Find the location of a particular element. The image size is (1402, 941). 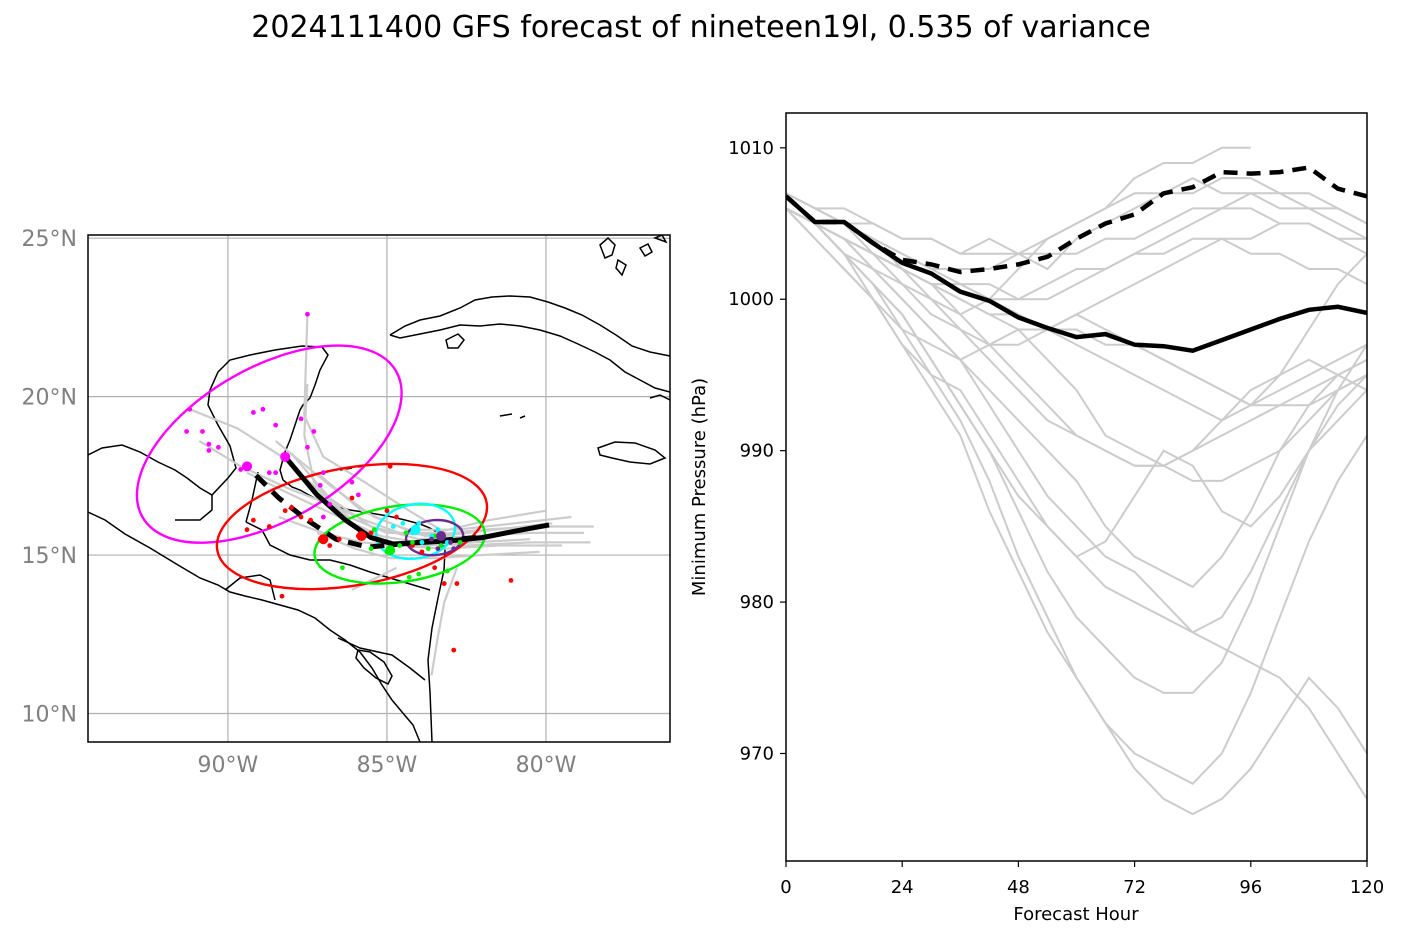

map-lat-tick-label: 20°N is located at coordinates (49, 398).